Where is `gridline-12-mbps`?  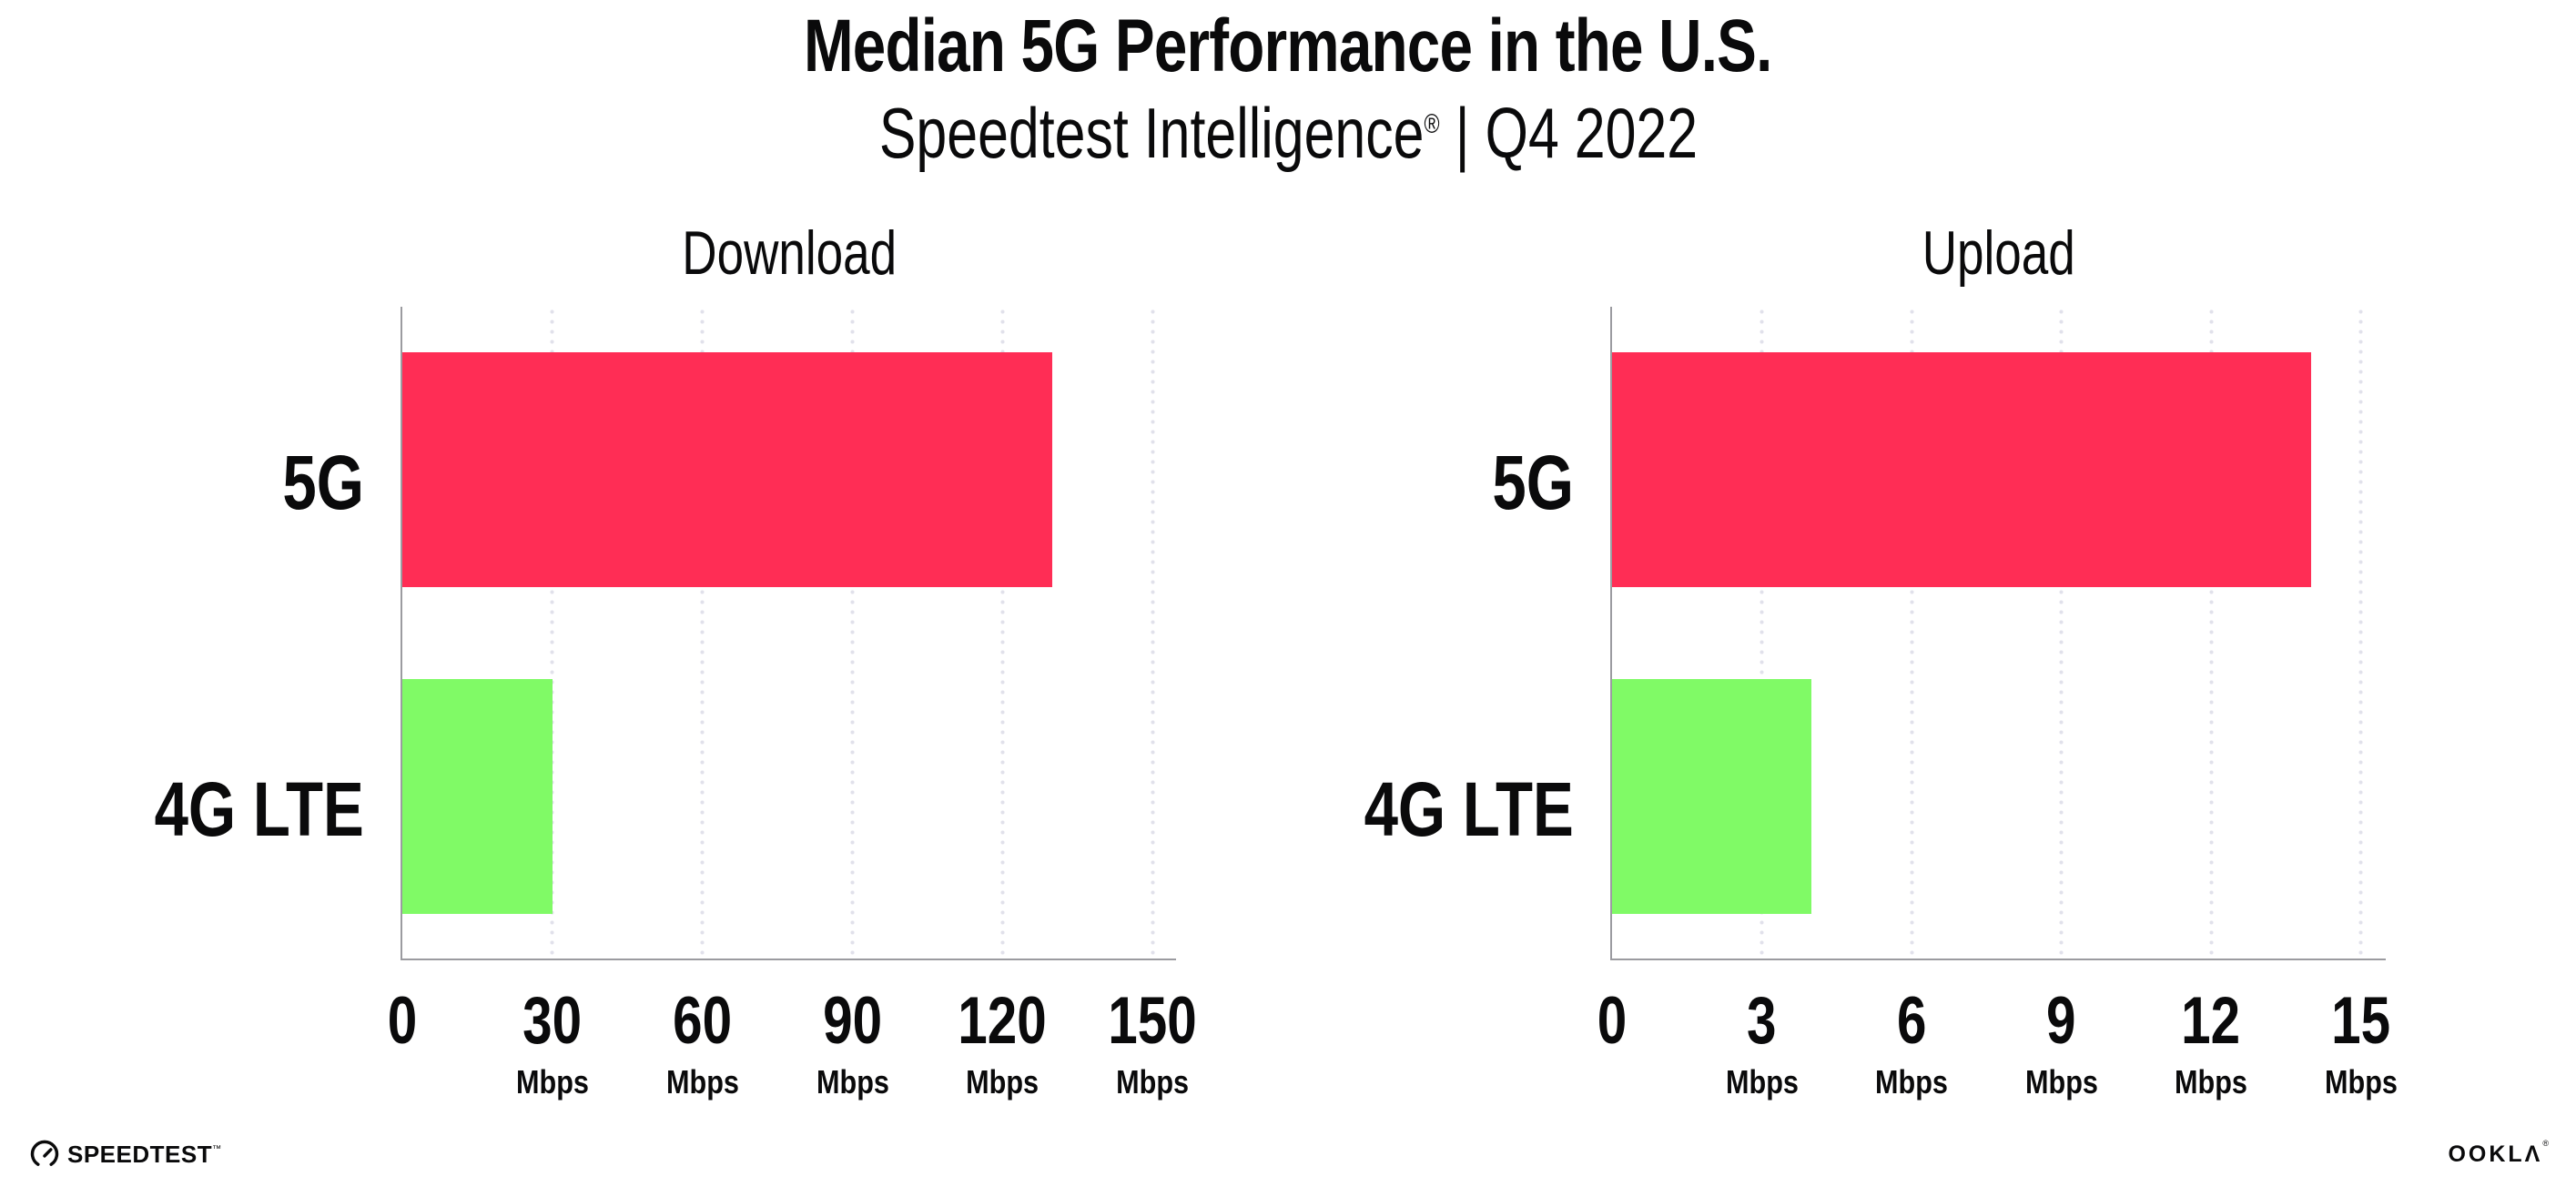 gridline-12-mbps is located at coordinates (2211, 633).